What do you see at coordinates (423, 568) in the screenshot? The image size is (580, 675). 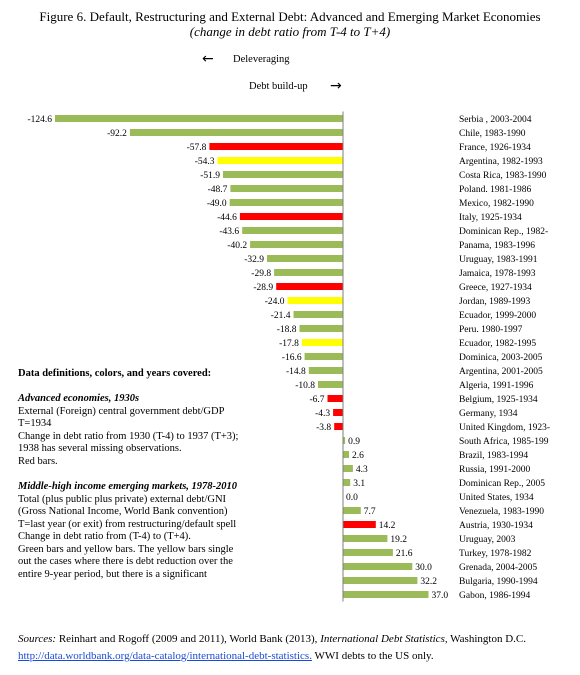 I see `bar-value-label: 30.0` at bounding box center [423, 568].